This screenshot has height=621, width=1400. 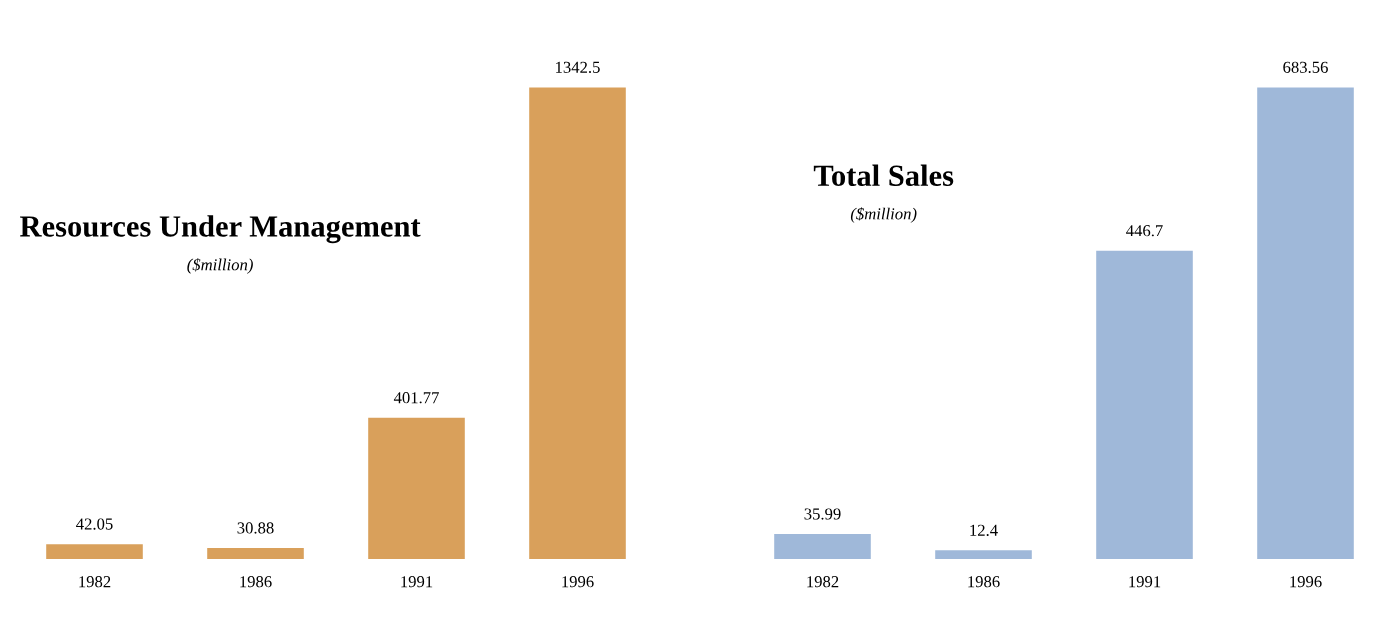 I want to click on data-label: 446.7, so click(x=1144, y=231).